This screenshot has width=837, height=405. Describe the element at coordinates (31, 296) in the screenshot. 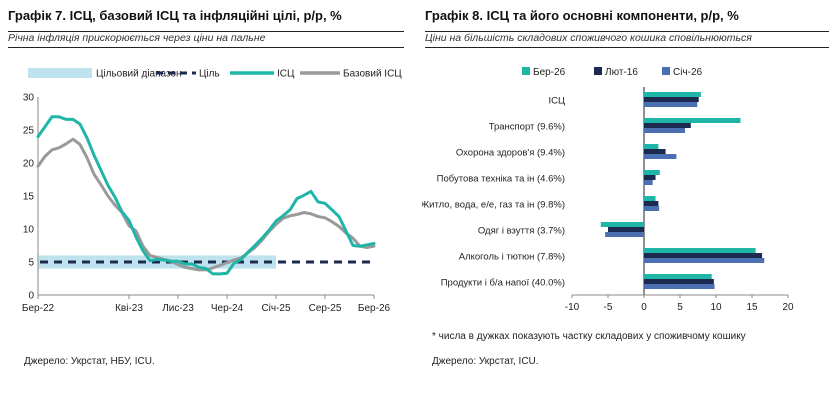

I see `y-tick-label: 0` at that location.